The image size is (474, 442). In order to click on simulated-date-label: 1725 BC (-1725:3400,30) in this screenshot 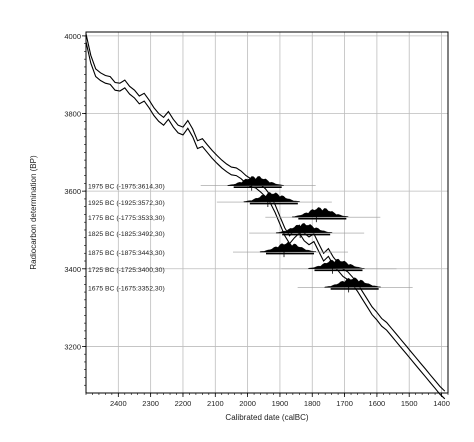, I will do `click(126, 270)`.